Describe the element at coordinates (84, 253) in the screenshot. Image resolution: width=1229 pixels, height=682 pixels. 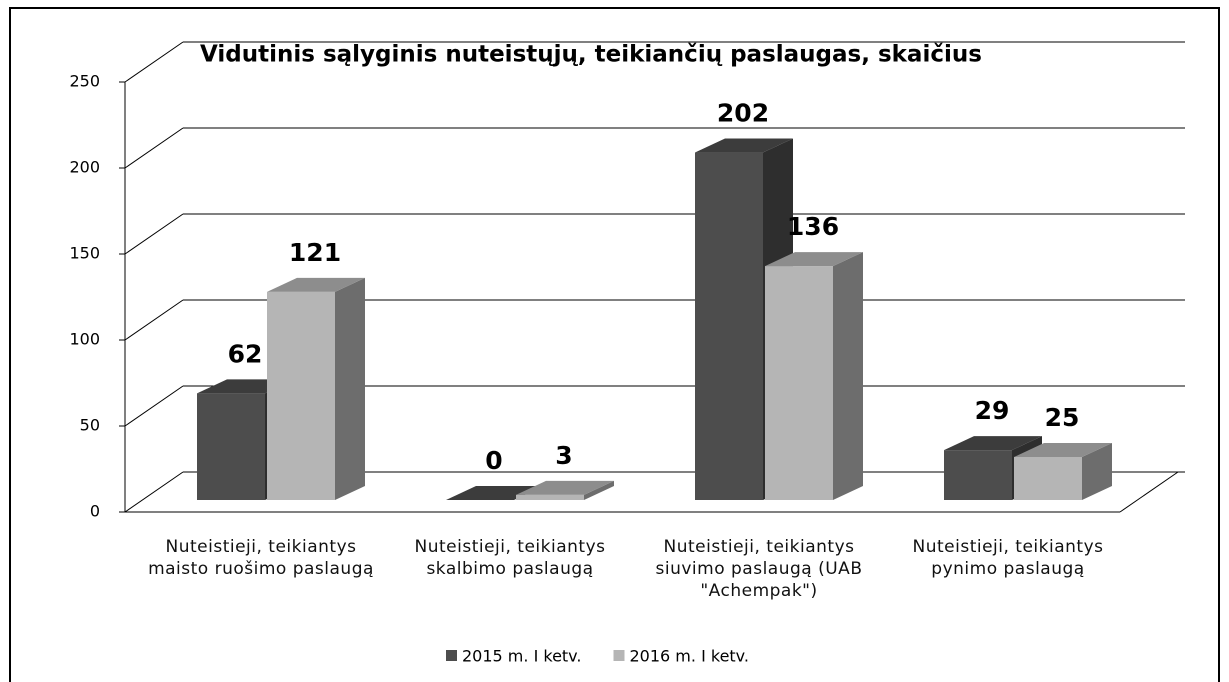
I see `y-tick-label: 150` at that location.